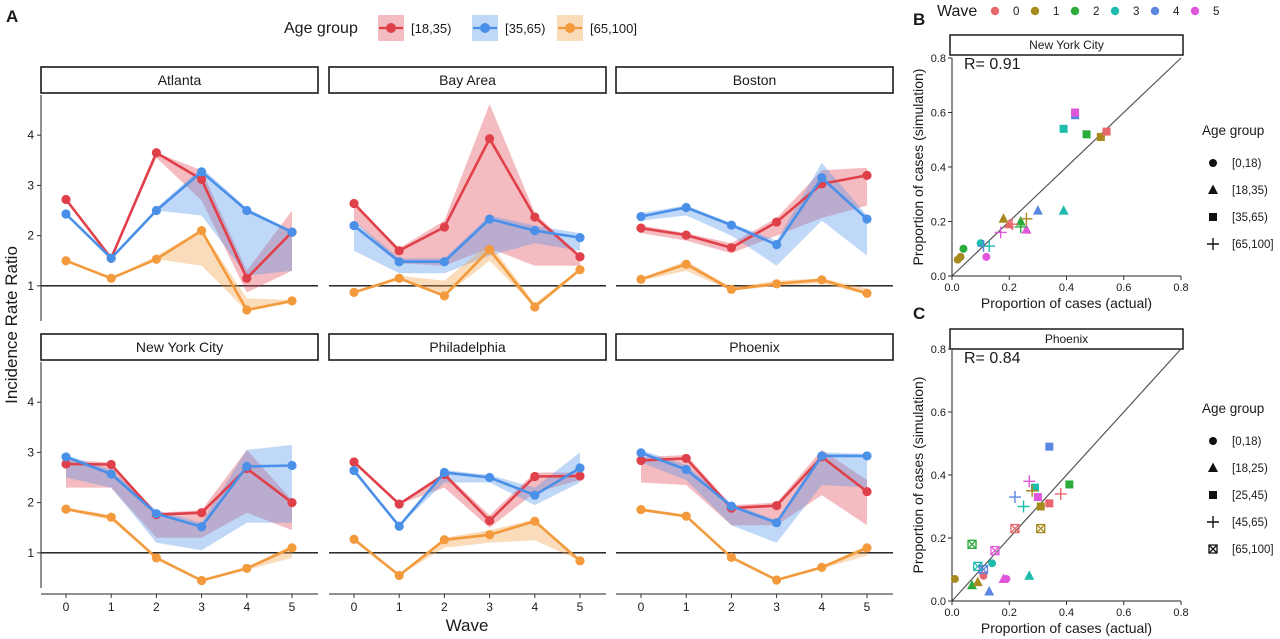 This screenshot has width=1280, height=639. What do you see at coordinates (1136, 12) in the screenshot?
I see `wave-legend-label: 3` at bounding box center [1136, 12].